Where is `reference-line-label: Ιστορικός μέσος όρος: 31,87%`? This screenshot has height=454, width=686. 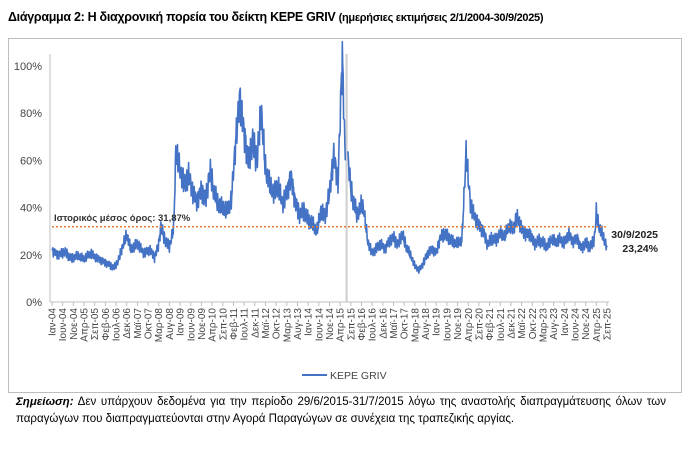
reference-line-label: Ιστορικός μέσος όρος: 31,87% is located at coordinates (122, 218).